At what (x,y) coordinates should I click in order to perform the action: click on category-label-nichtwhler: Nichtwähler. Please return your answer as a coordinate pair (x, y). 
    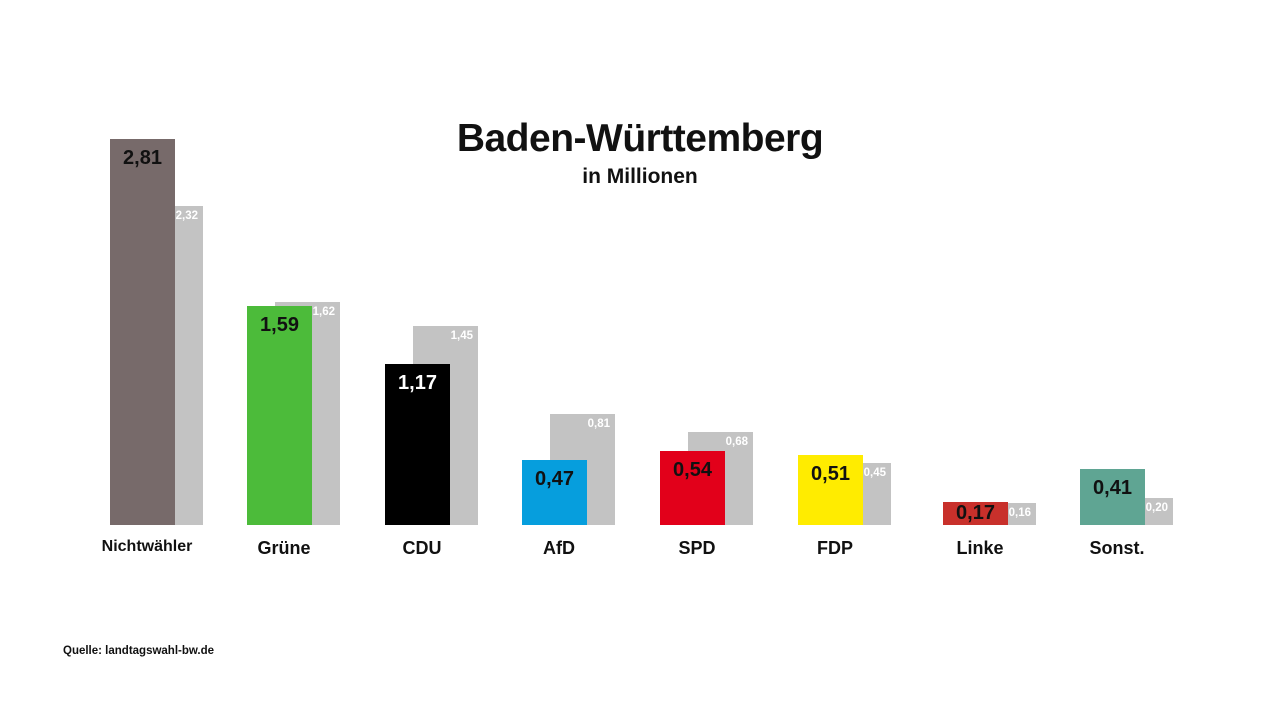
    Looking at the image, I should click on (147, 546).